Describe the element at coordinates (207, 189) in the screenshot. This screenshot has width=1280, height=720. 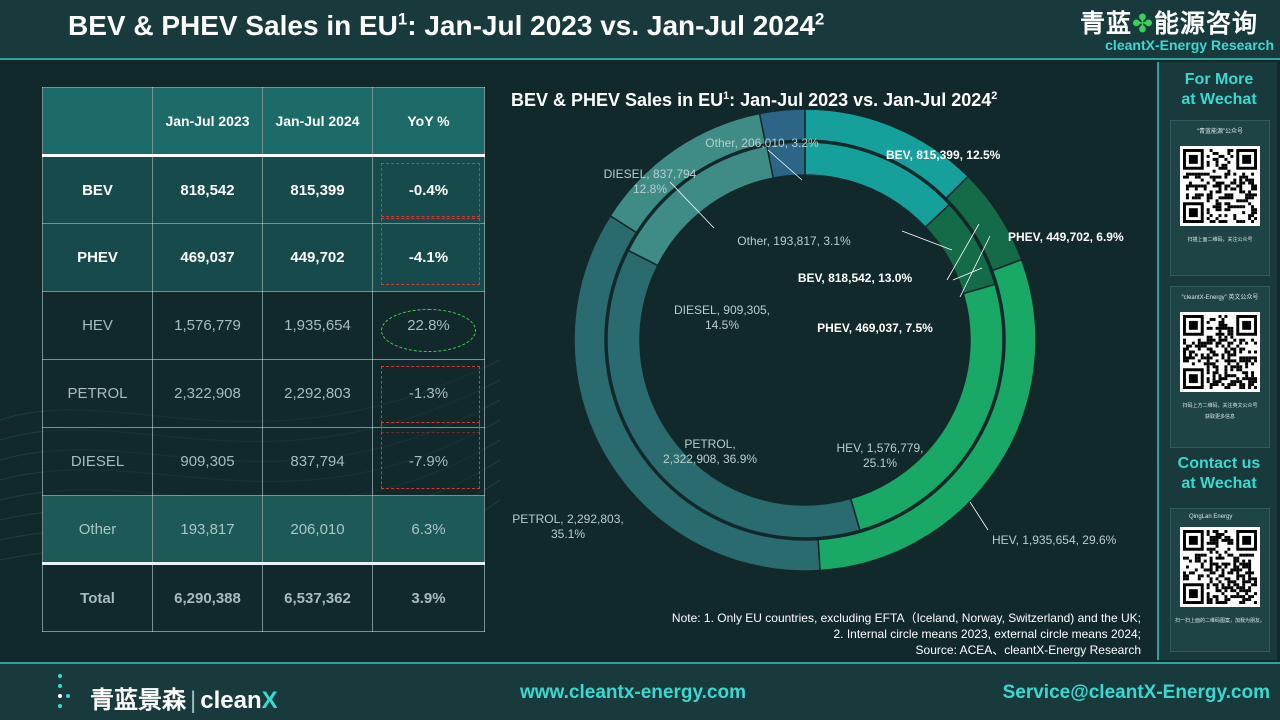
I see `cell-2023: 818,542` at that location.